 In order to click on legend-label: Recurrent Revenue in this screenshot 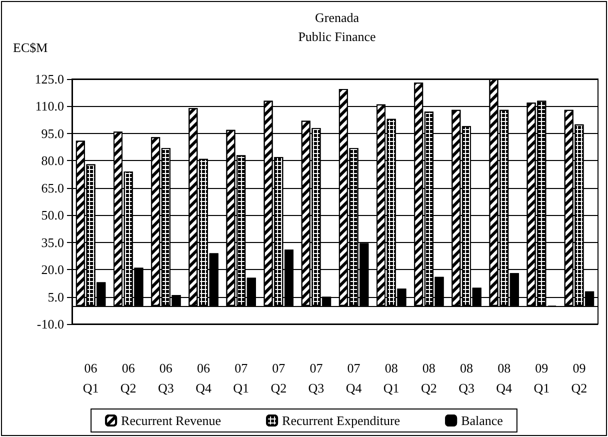, I will do `click(171, 420)`.